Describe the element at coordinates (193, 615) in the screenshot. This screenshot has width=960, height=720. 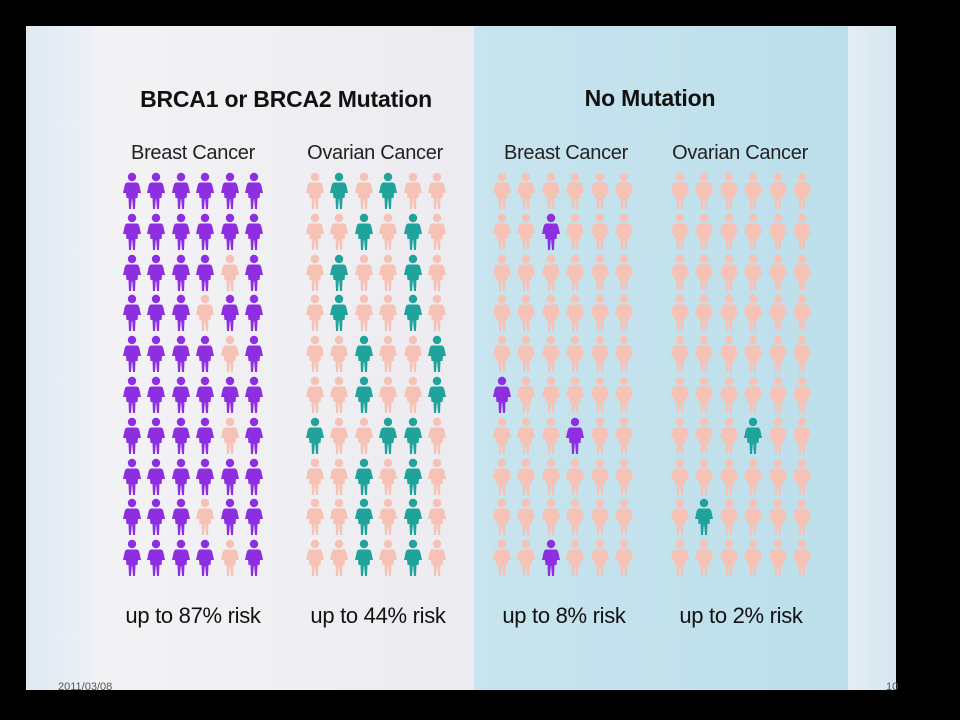
I see `risk-brca-breast: up to 87% risk` at that location.